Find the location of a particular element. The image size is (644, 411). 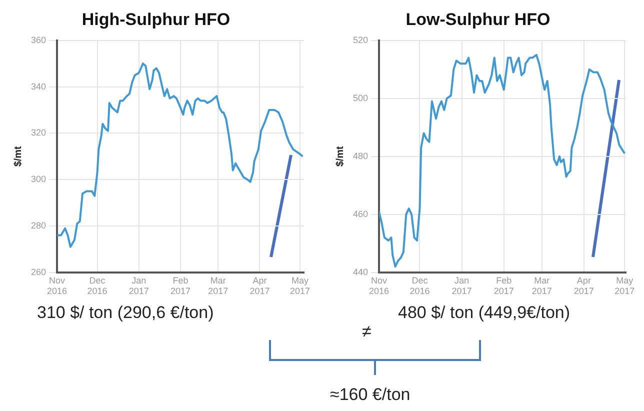

y-tick-label: 500 is located at coordinates (360, 97).